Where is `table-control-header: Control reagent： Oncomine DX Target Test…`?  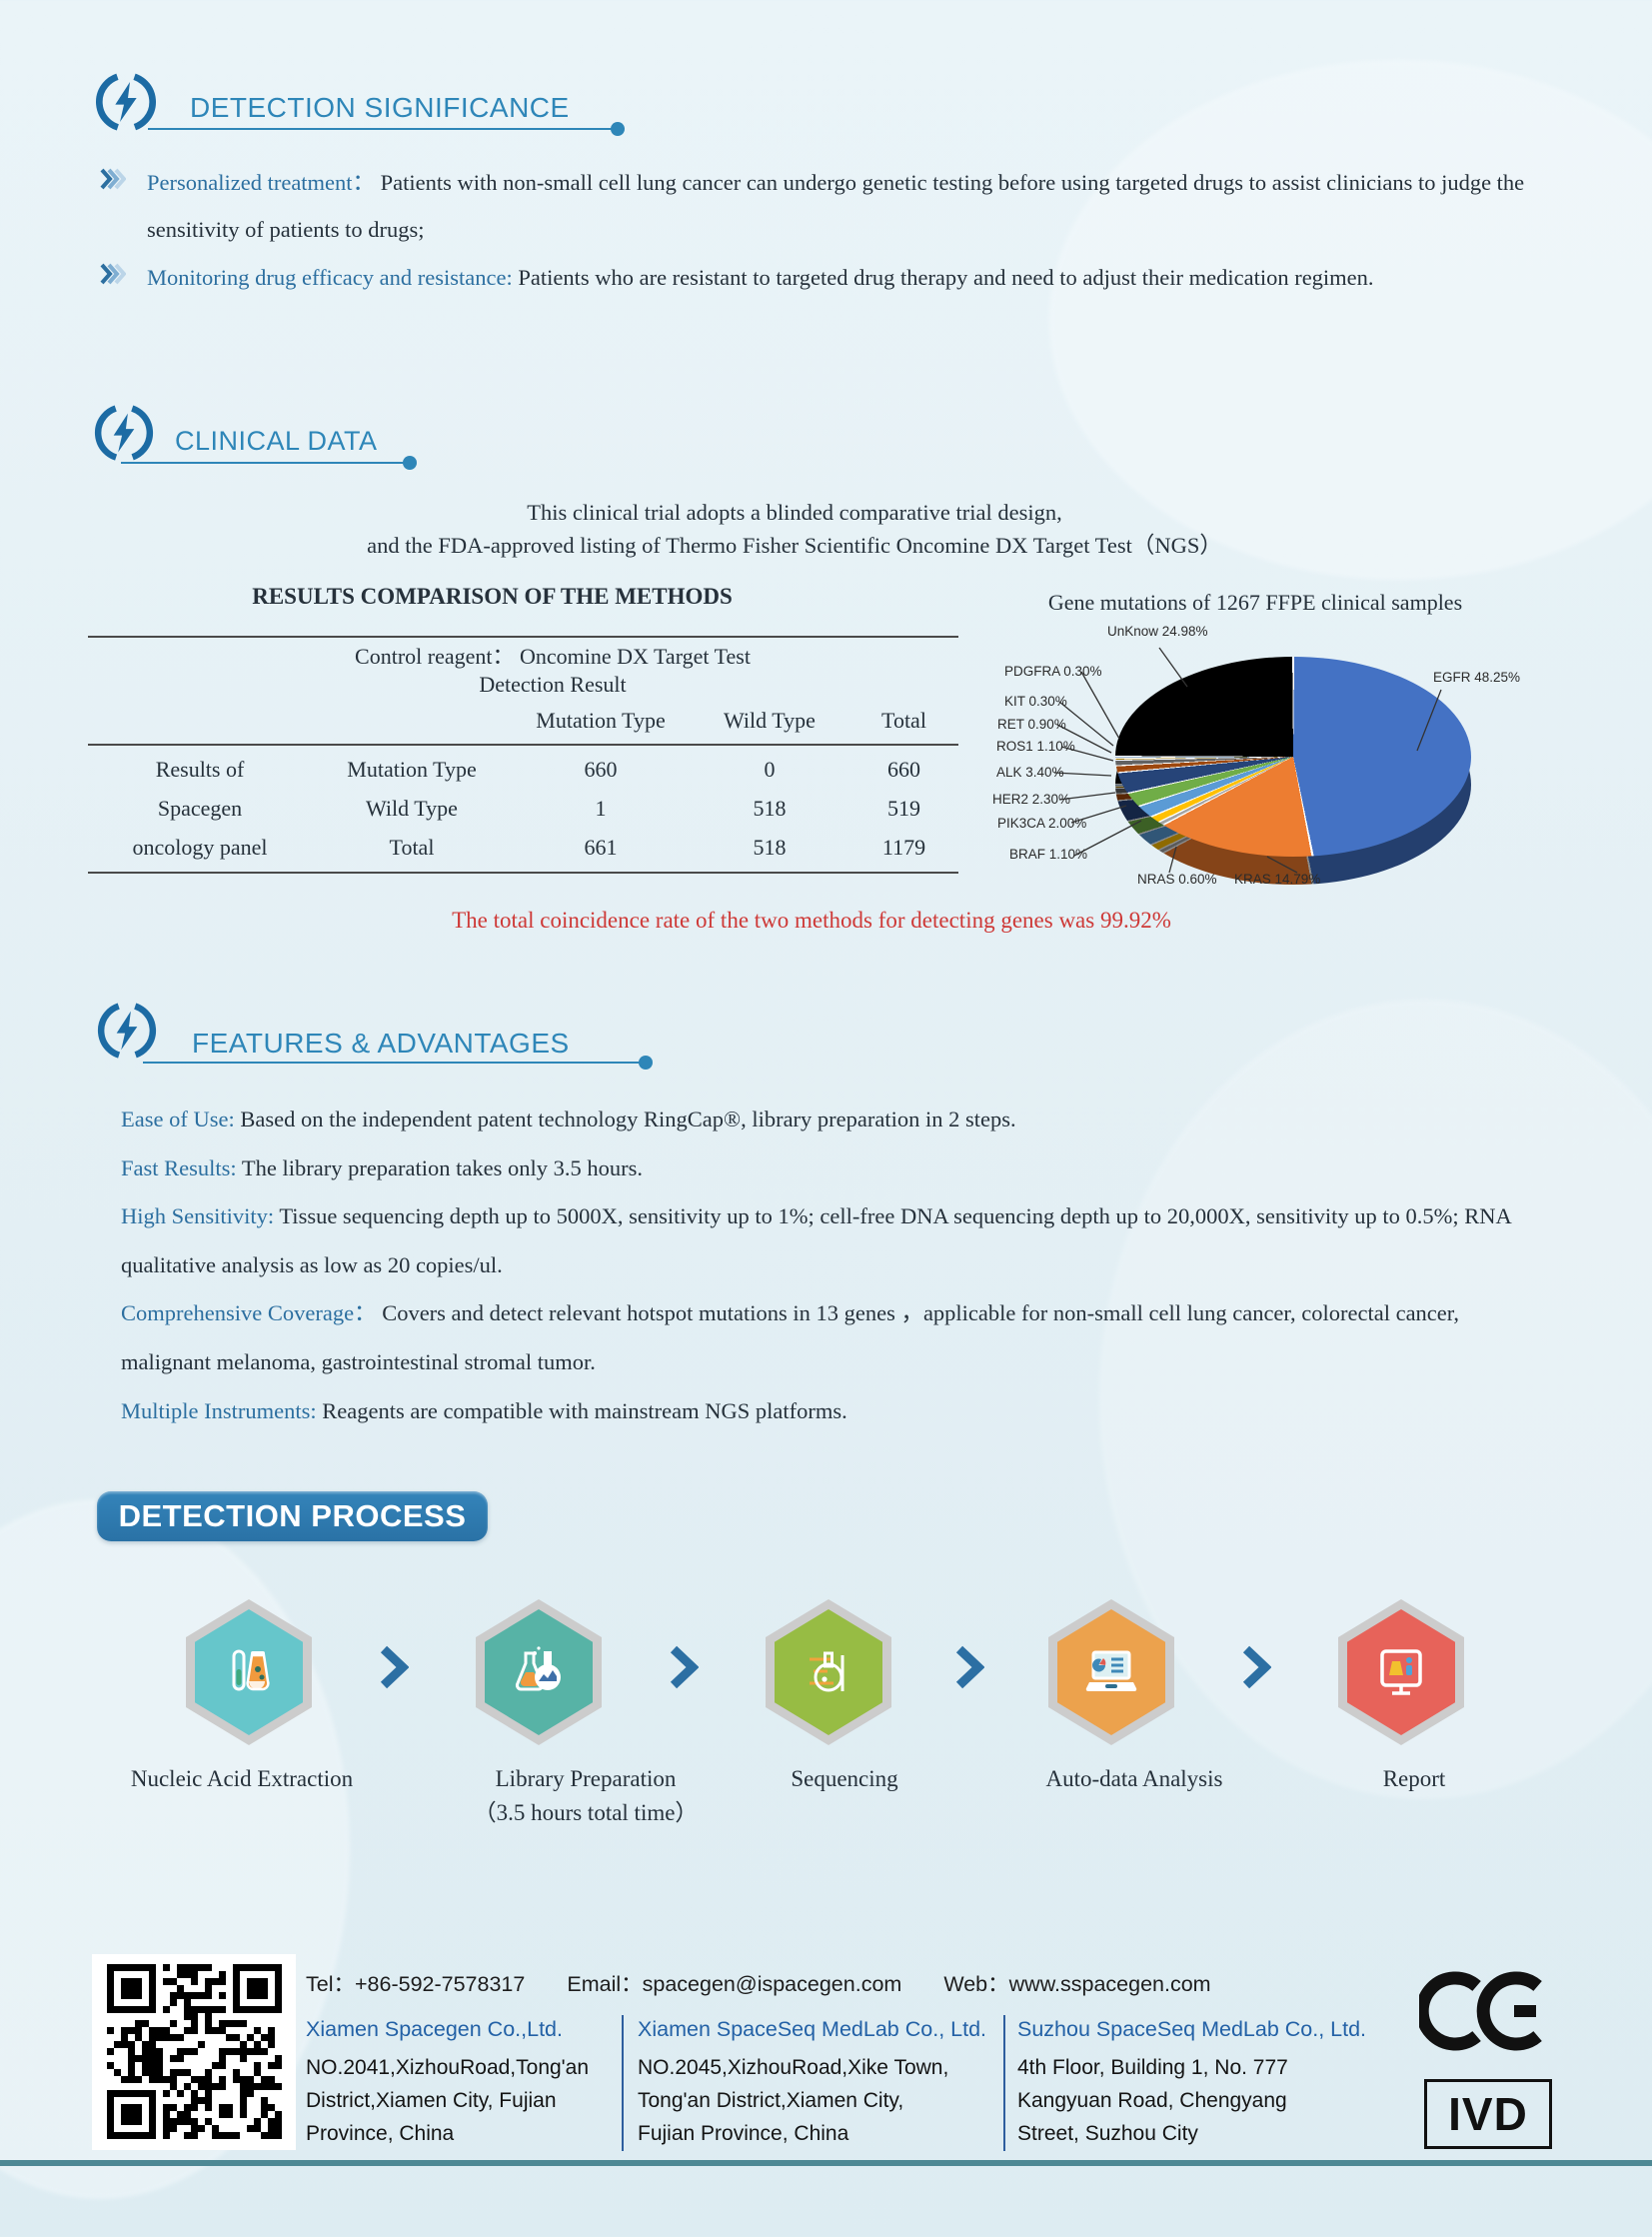
table-control-header: Control reagent： Oncomine DX Target Test… is located at coordinates (552, 671).